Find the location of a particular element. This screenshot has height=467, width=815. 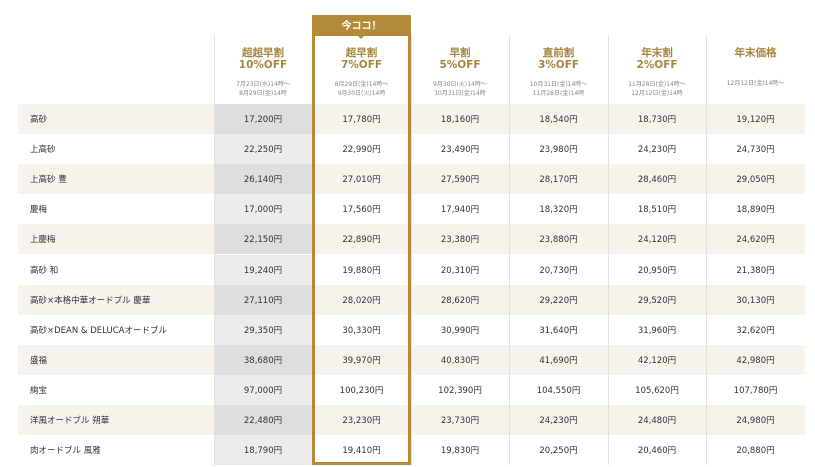

price-cell: 19,410円 is located at coordinates (361, 451).